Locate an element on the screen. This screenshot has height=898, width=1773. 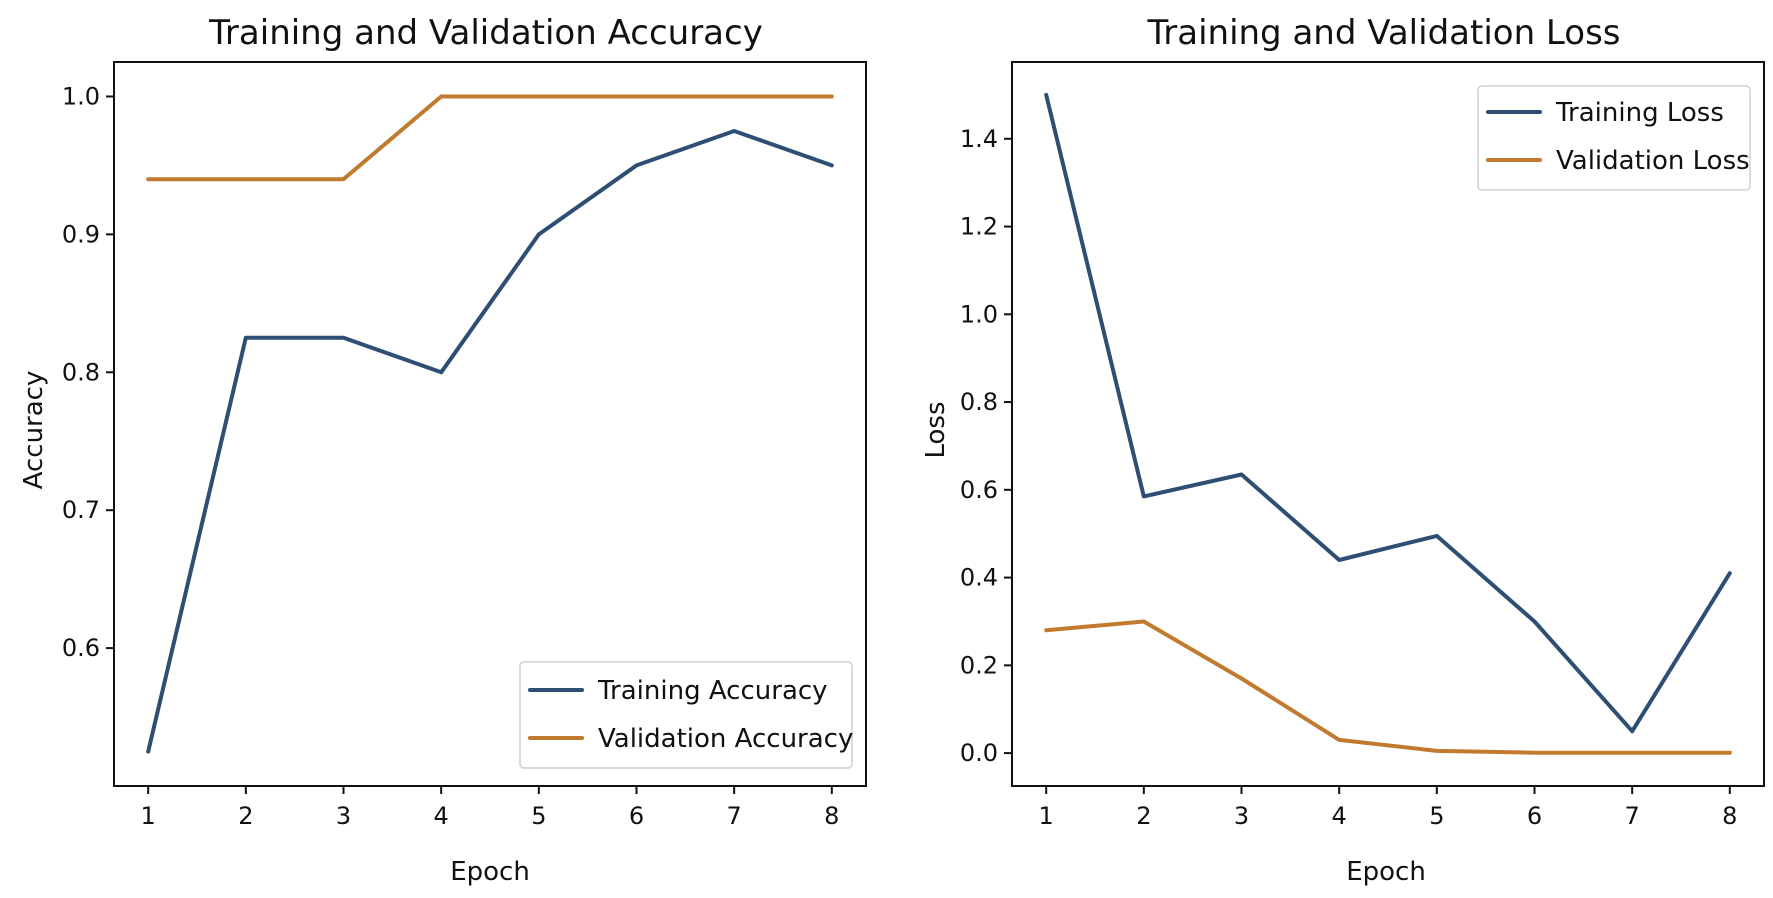
chart-title: Training and Validation Loss is located at coordinates (1383, 33).